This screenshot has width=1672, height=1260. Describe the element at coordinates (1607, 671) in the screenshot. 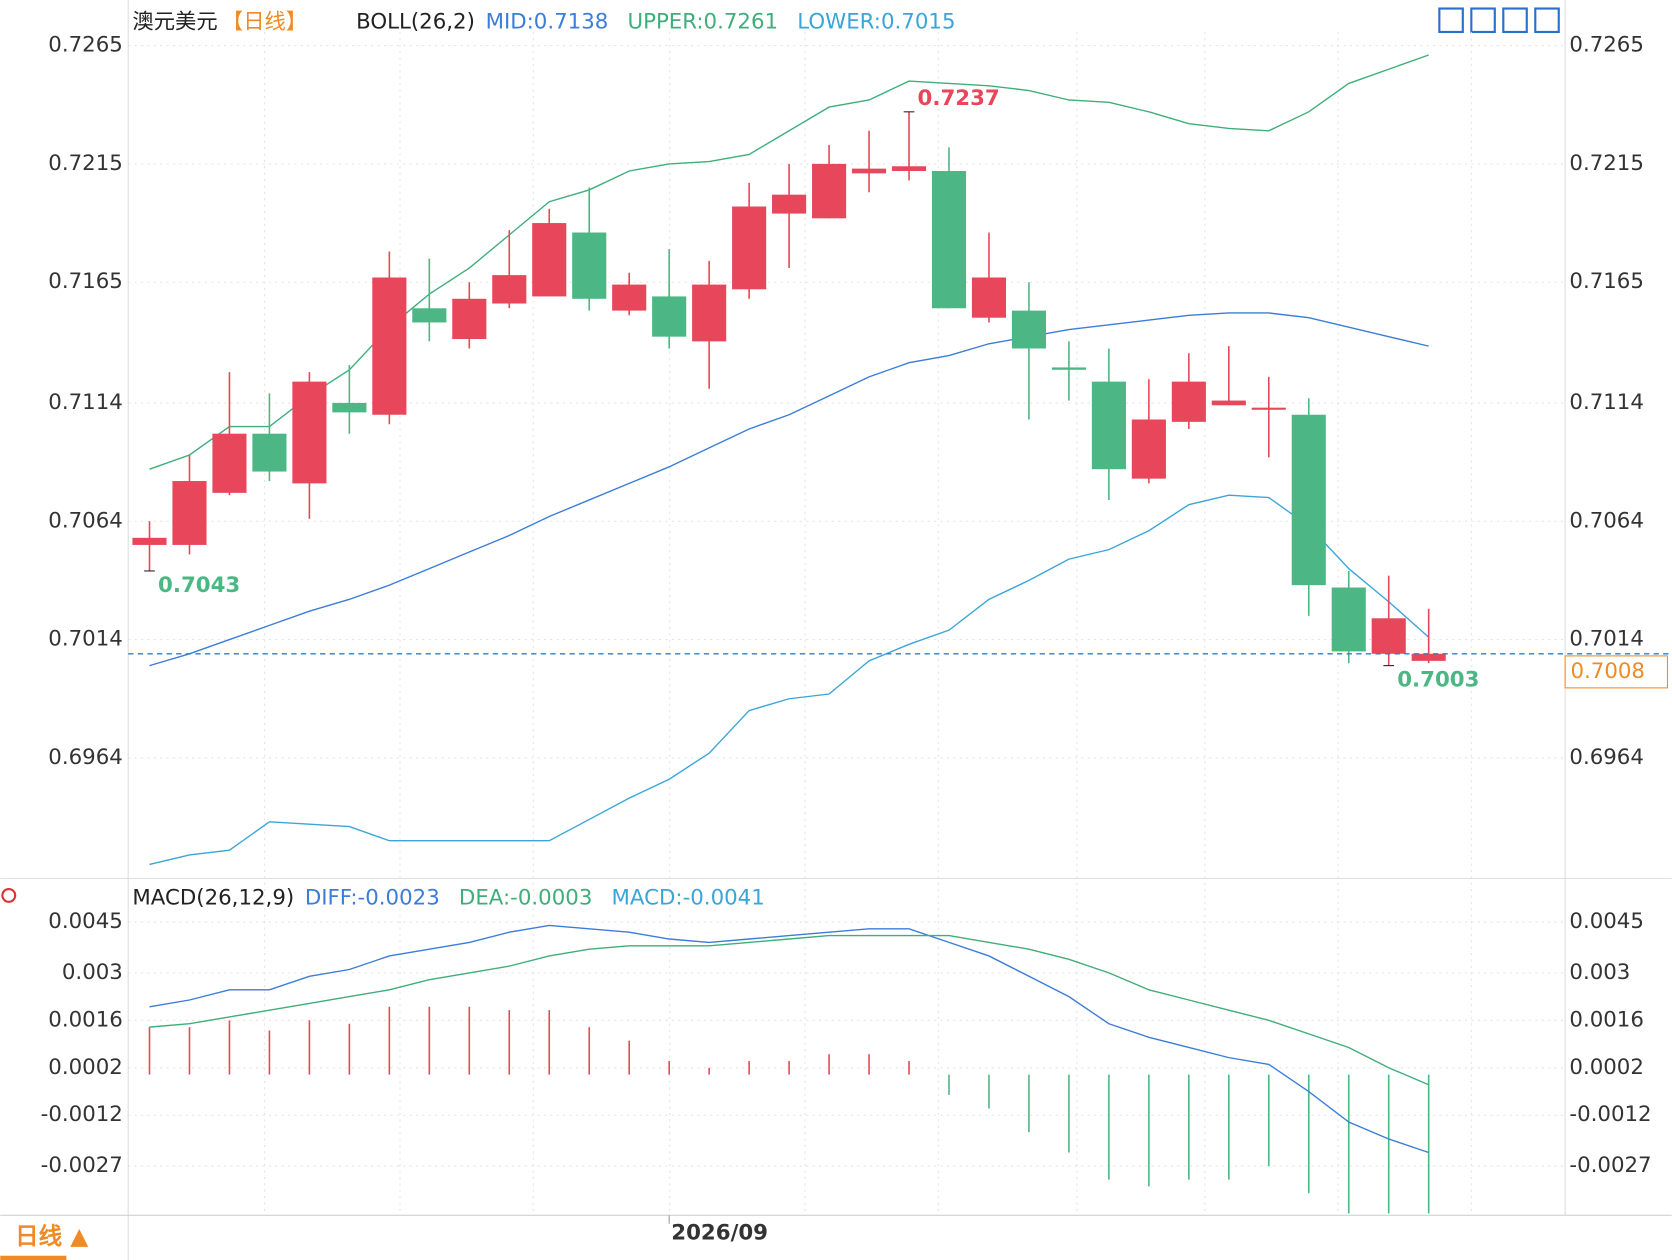

I see `last-price-label: 0.7008` at that location.